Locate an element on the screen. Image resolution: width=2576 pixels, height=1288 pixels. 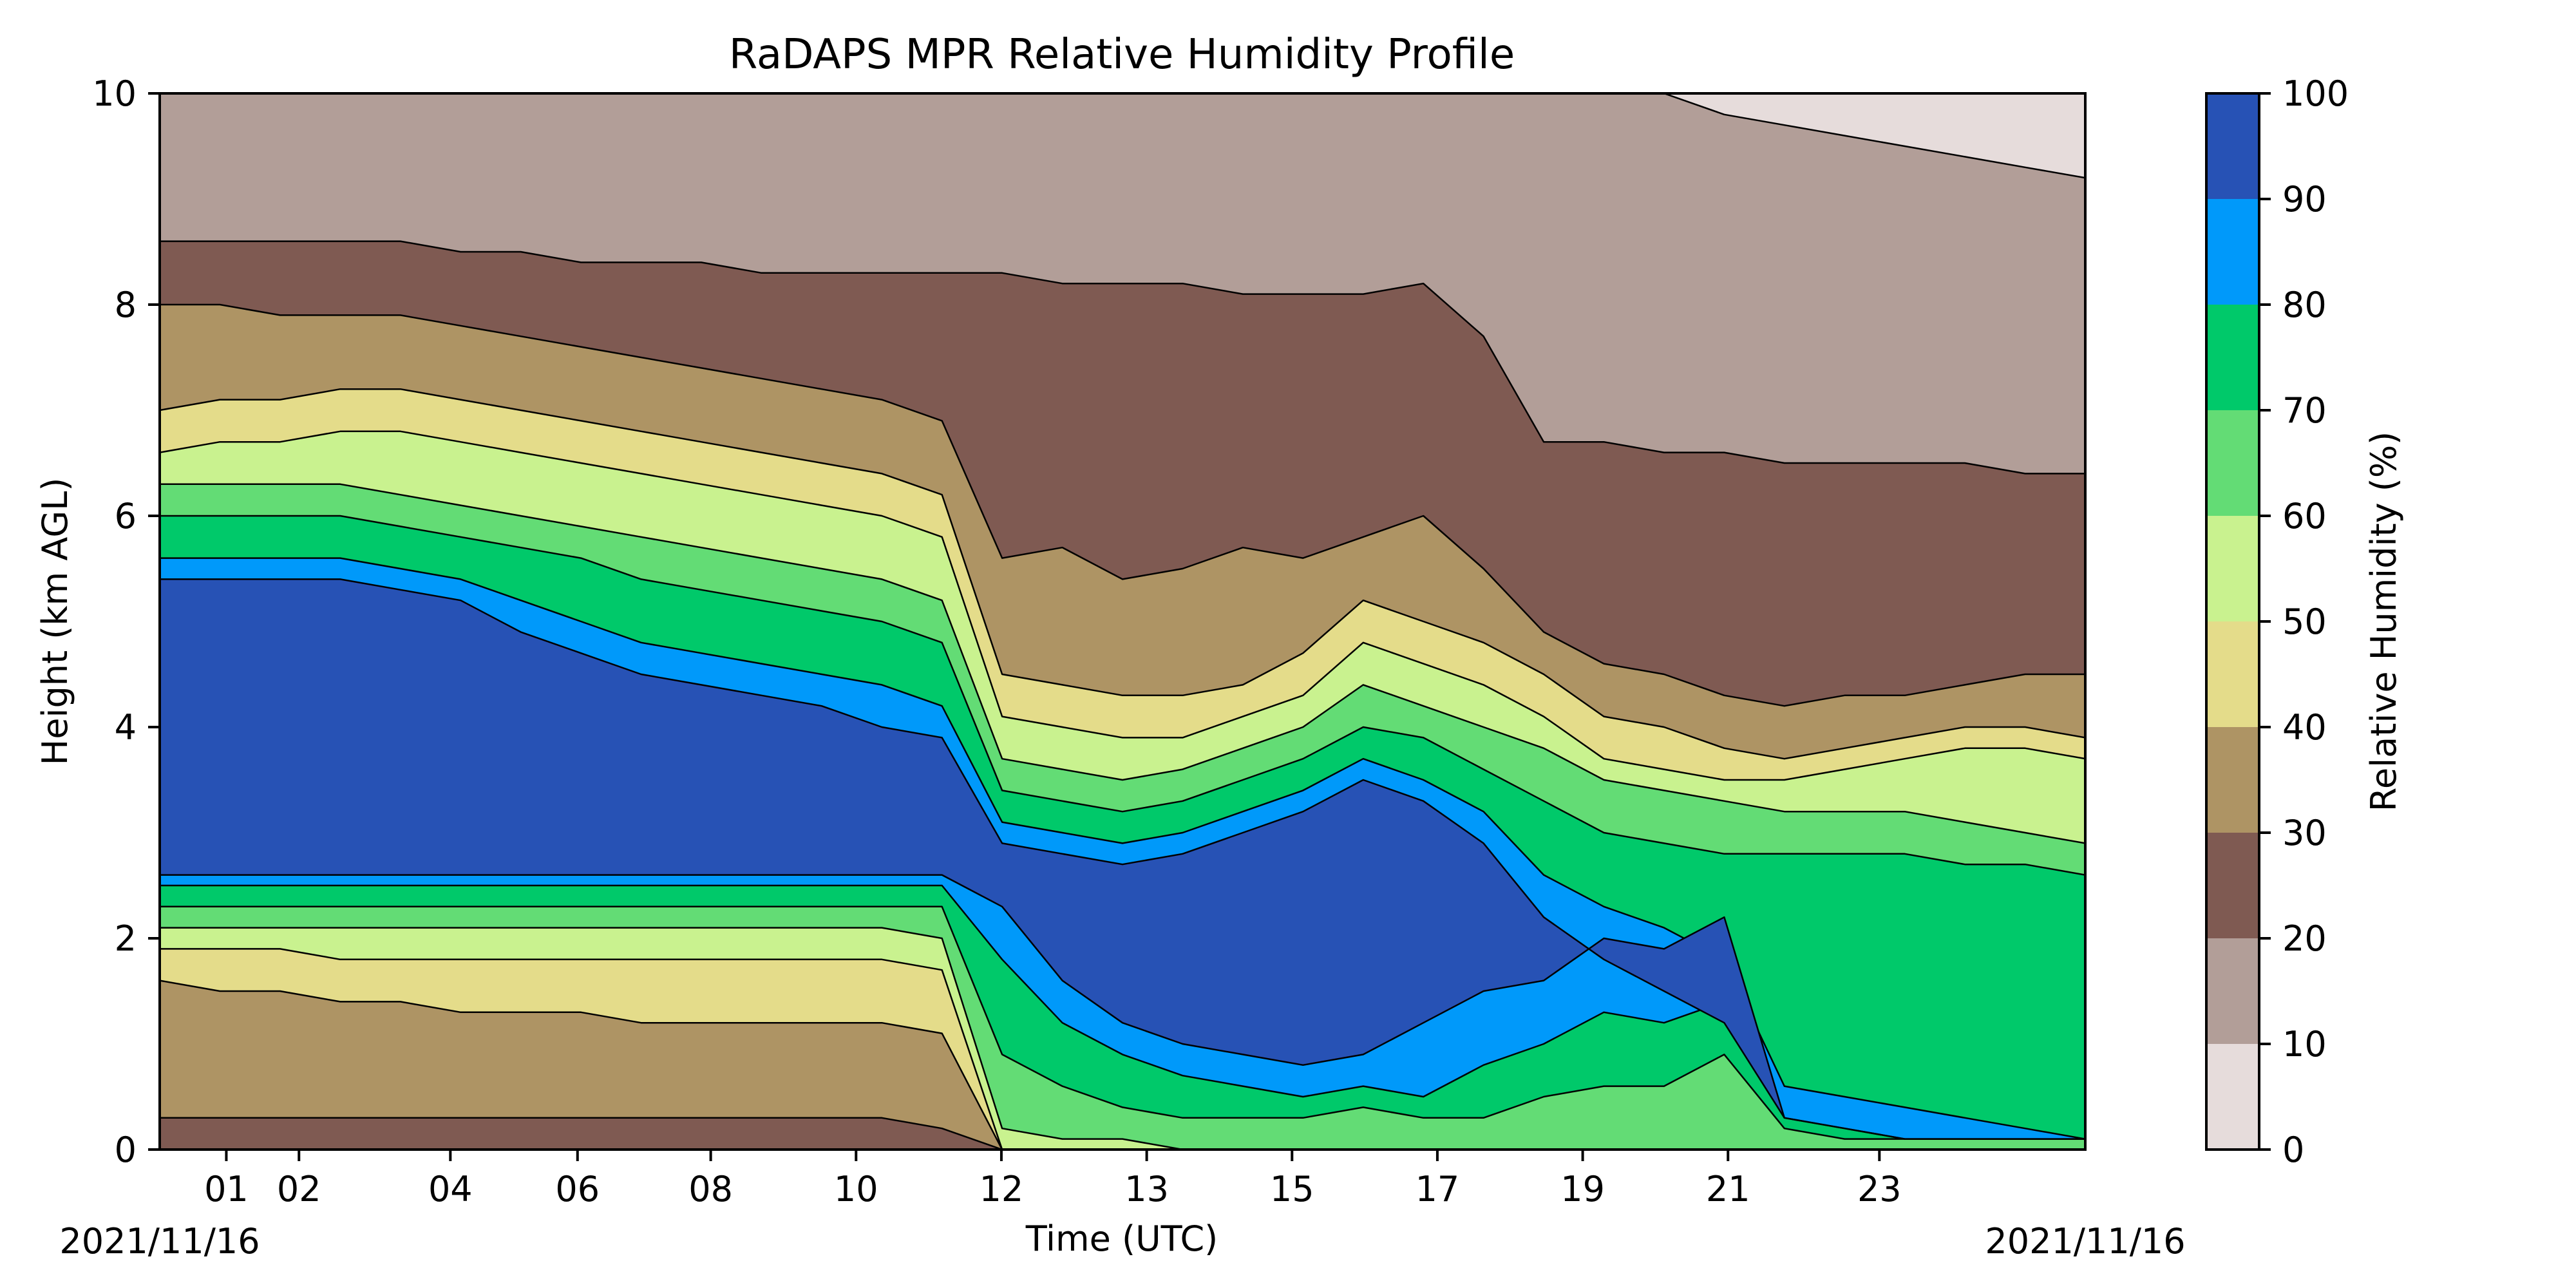
x-tick-label: 19 is located at coordinates (1582, 1189).